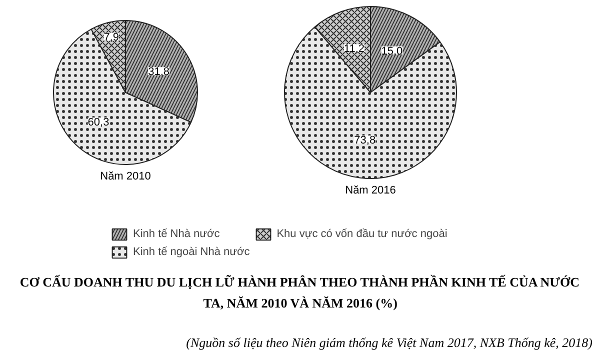  What do you see at coordinates (111, 38) in the screenshot?
I see `data-label: 7,9` at bounding box center [111, 38].